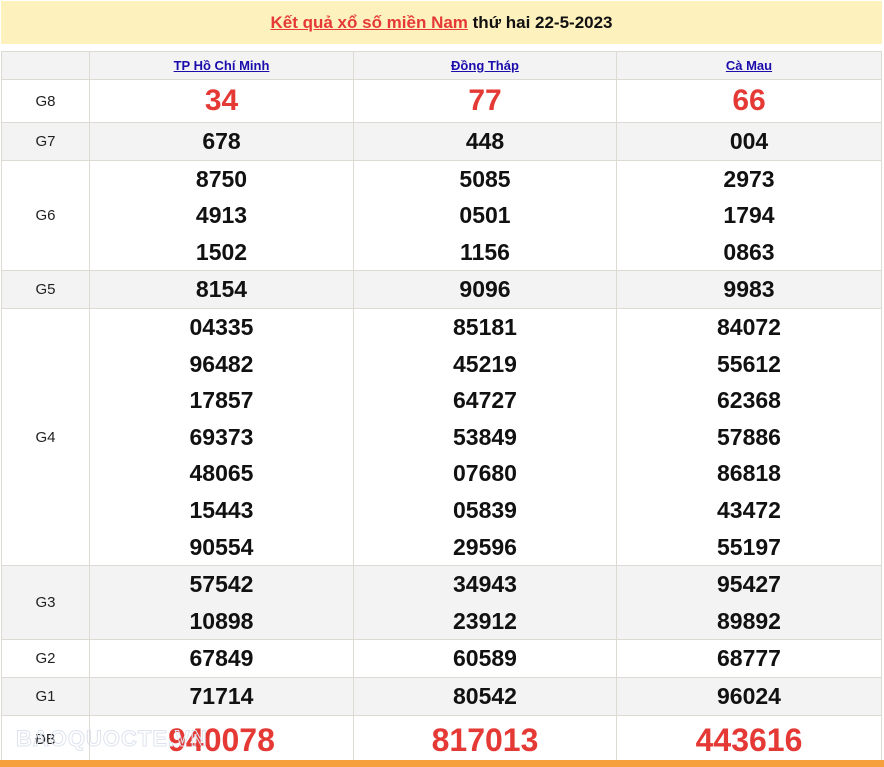  I want to click on prize-cell: 85181 45219 64727 53849 07680 05839 29596, so click(485, 437).